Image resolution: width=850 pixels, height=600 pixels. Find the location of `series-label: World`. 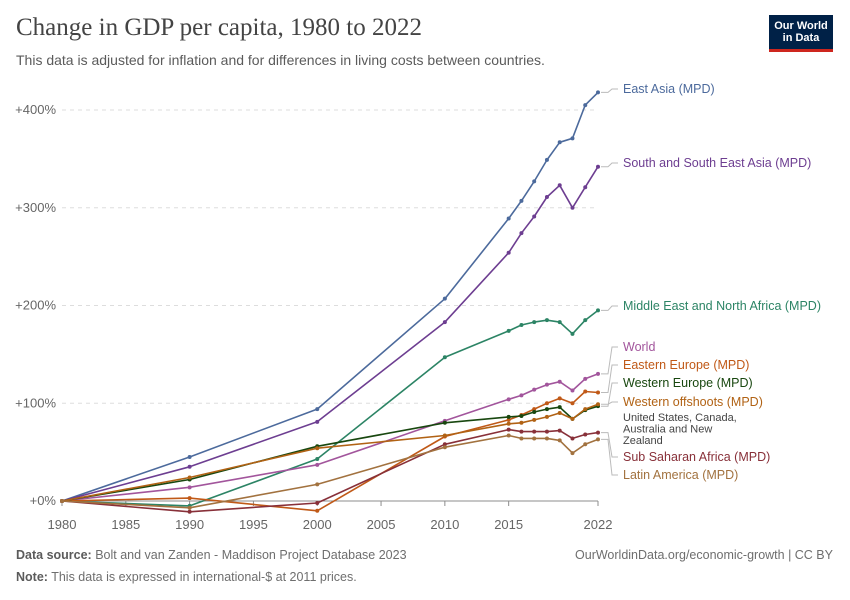

series-label: World is located at coordinates (639, 347).